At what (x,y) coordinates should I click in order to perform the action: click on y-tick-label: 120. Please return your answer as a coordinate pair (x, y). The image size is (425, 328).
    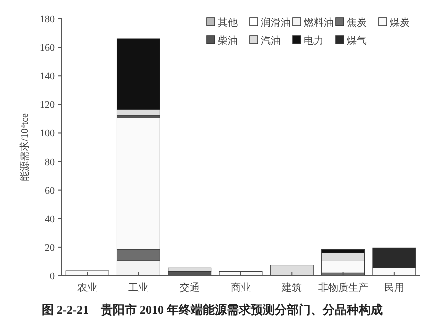
    Looking at the image, I should click on (47, 106).